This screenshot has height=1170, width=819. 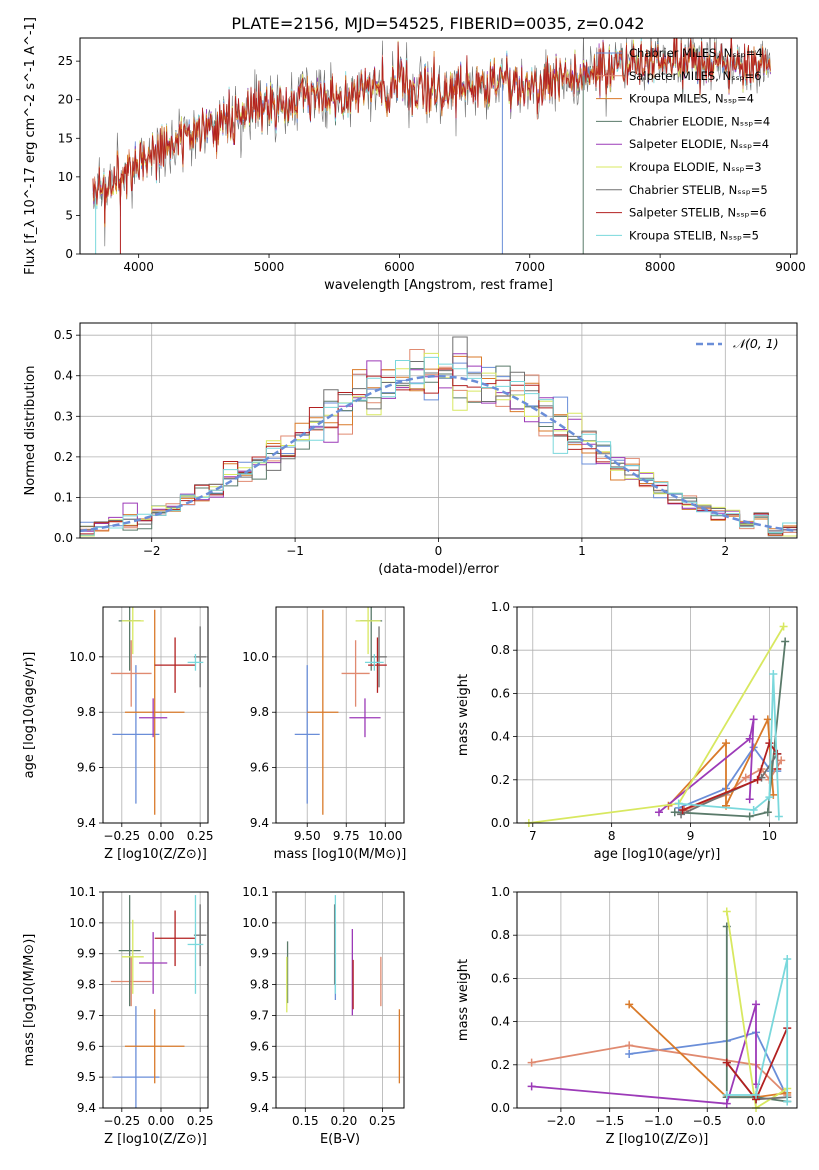 What do you see at coordinates (161, 1121) in the screenshot?
I see `x-tick-label: 0.00` at bounding box center [161, 1121].